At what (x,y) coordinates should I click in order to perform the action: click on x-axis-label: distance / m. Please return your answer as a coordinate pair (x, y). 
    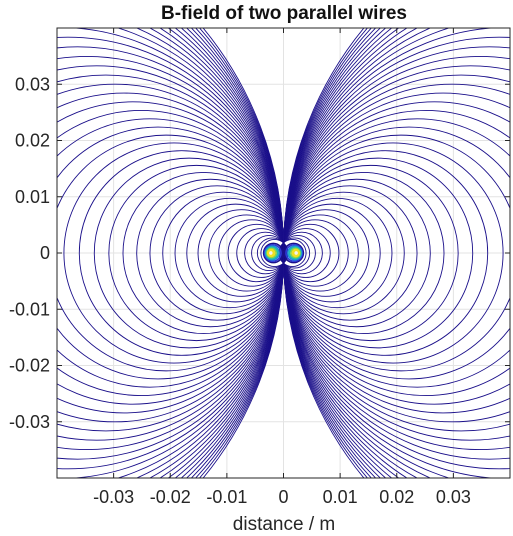
    Looking at the image, I should click on (284, 524).